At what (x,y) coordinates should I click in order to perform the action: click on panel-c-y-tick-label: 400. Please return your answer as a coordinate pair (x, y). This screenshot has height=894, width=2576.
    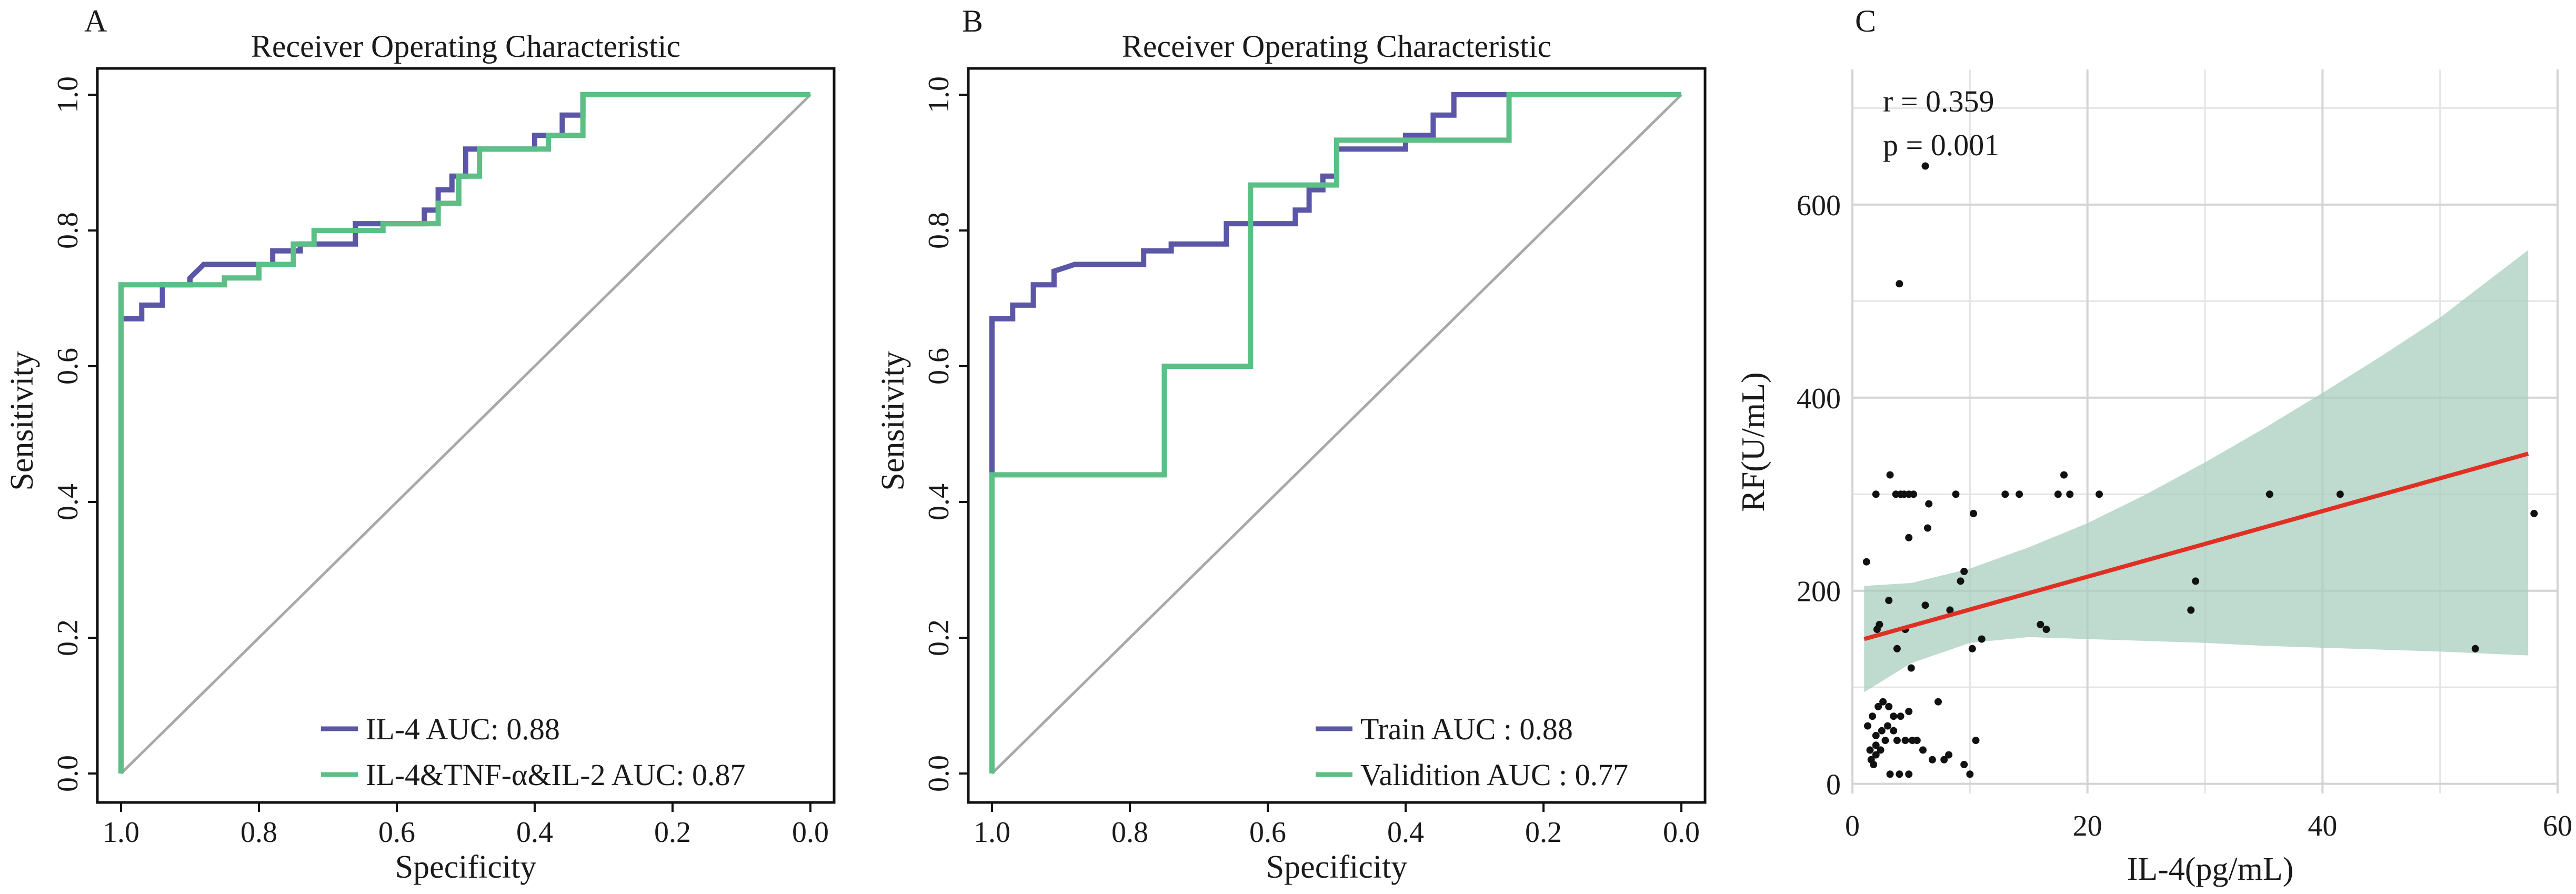
    Looking at the image, I should click on (1819, 399).